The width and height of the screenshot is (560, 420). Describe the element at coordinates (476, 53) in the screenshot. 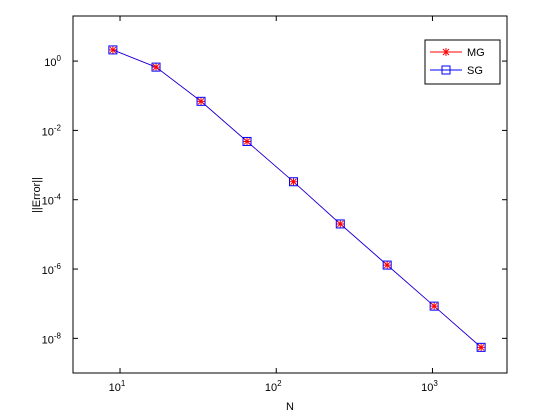

I see `legend-label: MG` at that location.